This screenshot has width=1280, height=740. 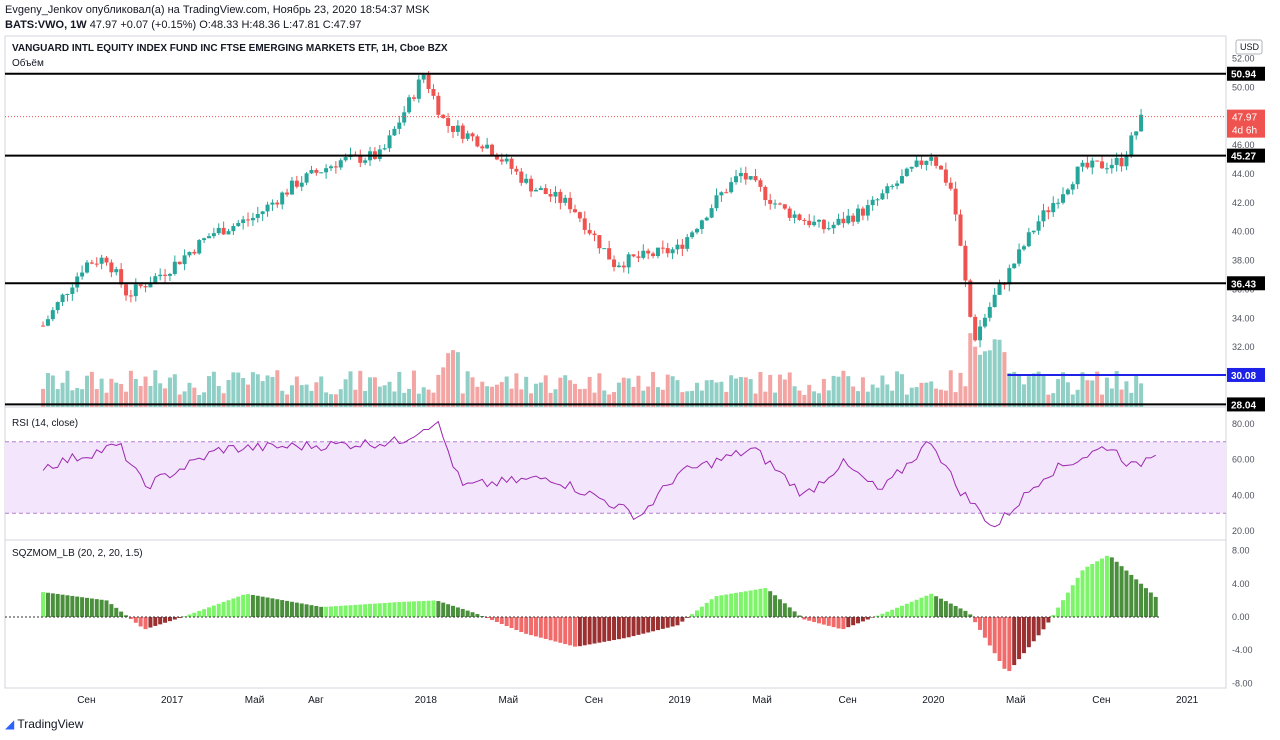 What do you see at coordinates (933, 700) in the screenshot?
I see `x-axis-label: 2020` at bounding box center [933, 700].